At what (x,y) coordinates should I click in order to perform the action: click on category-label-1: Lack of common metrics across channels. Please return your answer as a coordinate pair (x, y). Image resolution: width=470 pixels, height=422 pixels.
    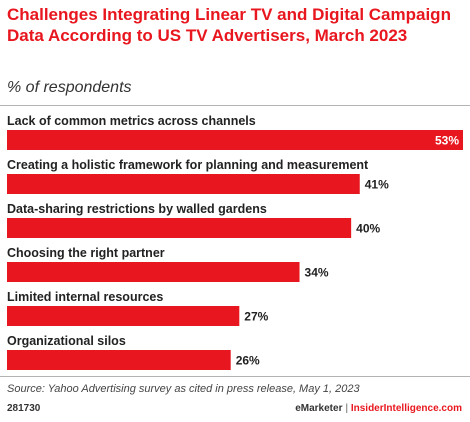
    Looking at the image, I should click on (131, 121).